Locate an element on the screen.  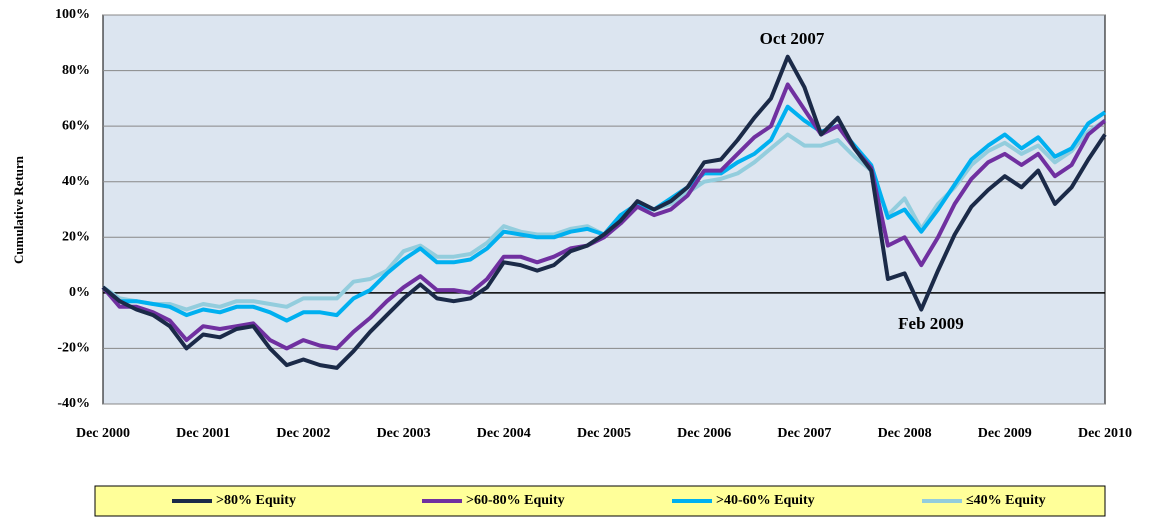
y-axis-label: Cumulative Return is located at coordinates (18, 209).